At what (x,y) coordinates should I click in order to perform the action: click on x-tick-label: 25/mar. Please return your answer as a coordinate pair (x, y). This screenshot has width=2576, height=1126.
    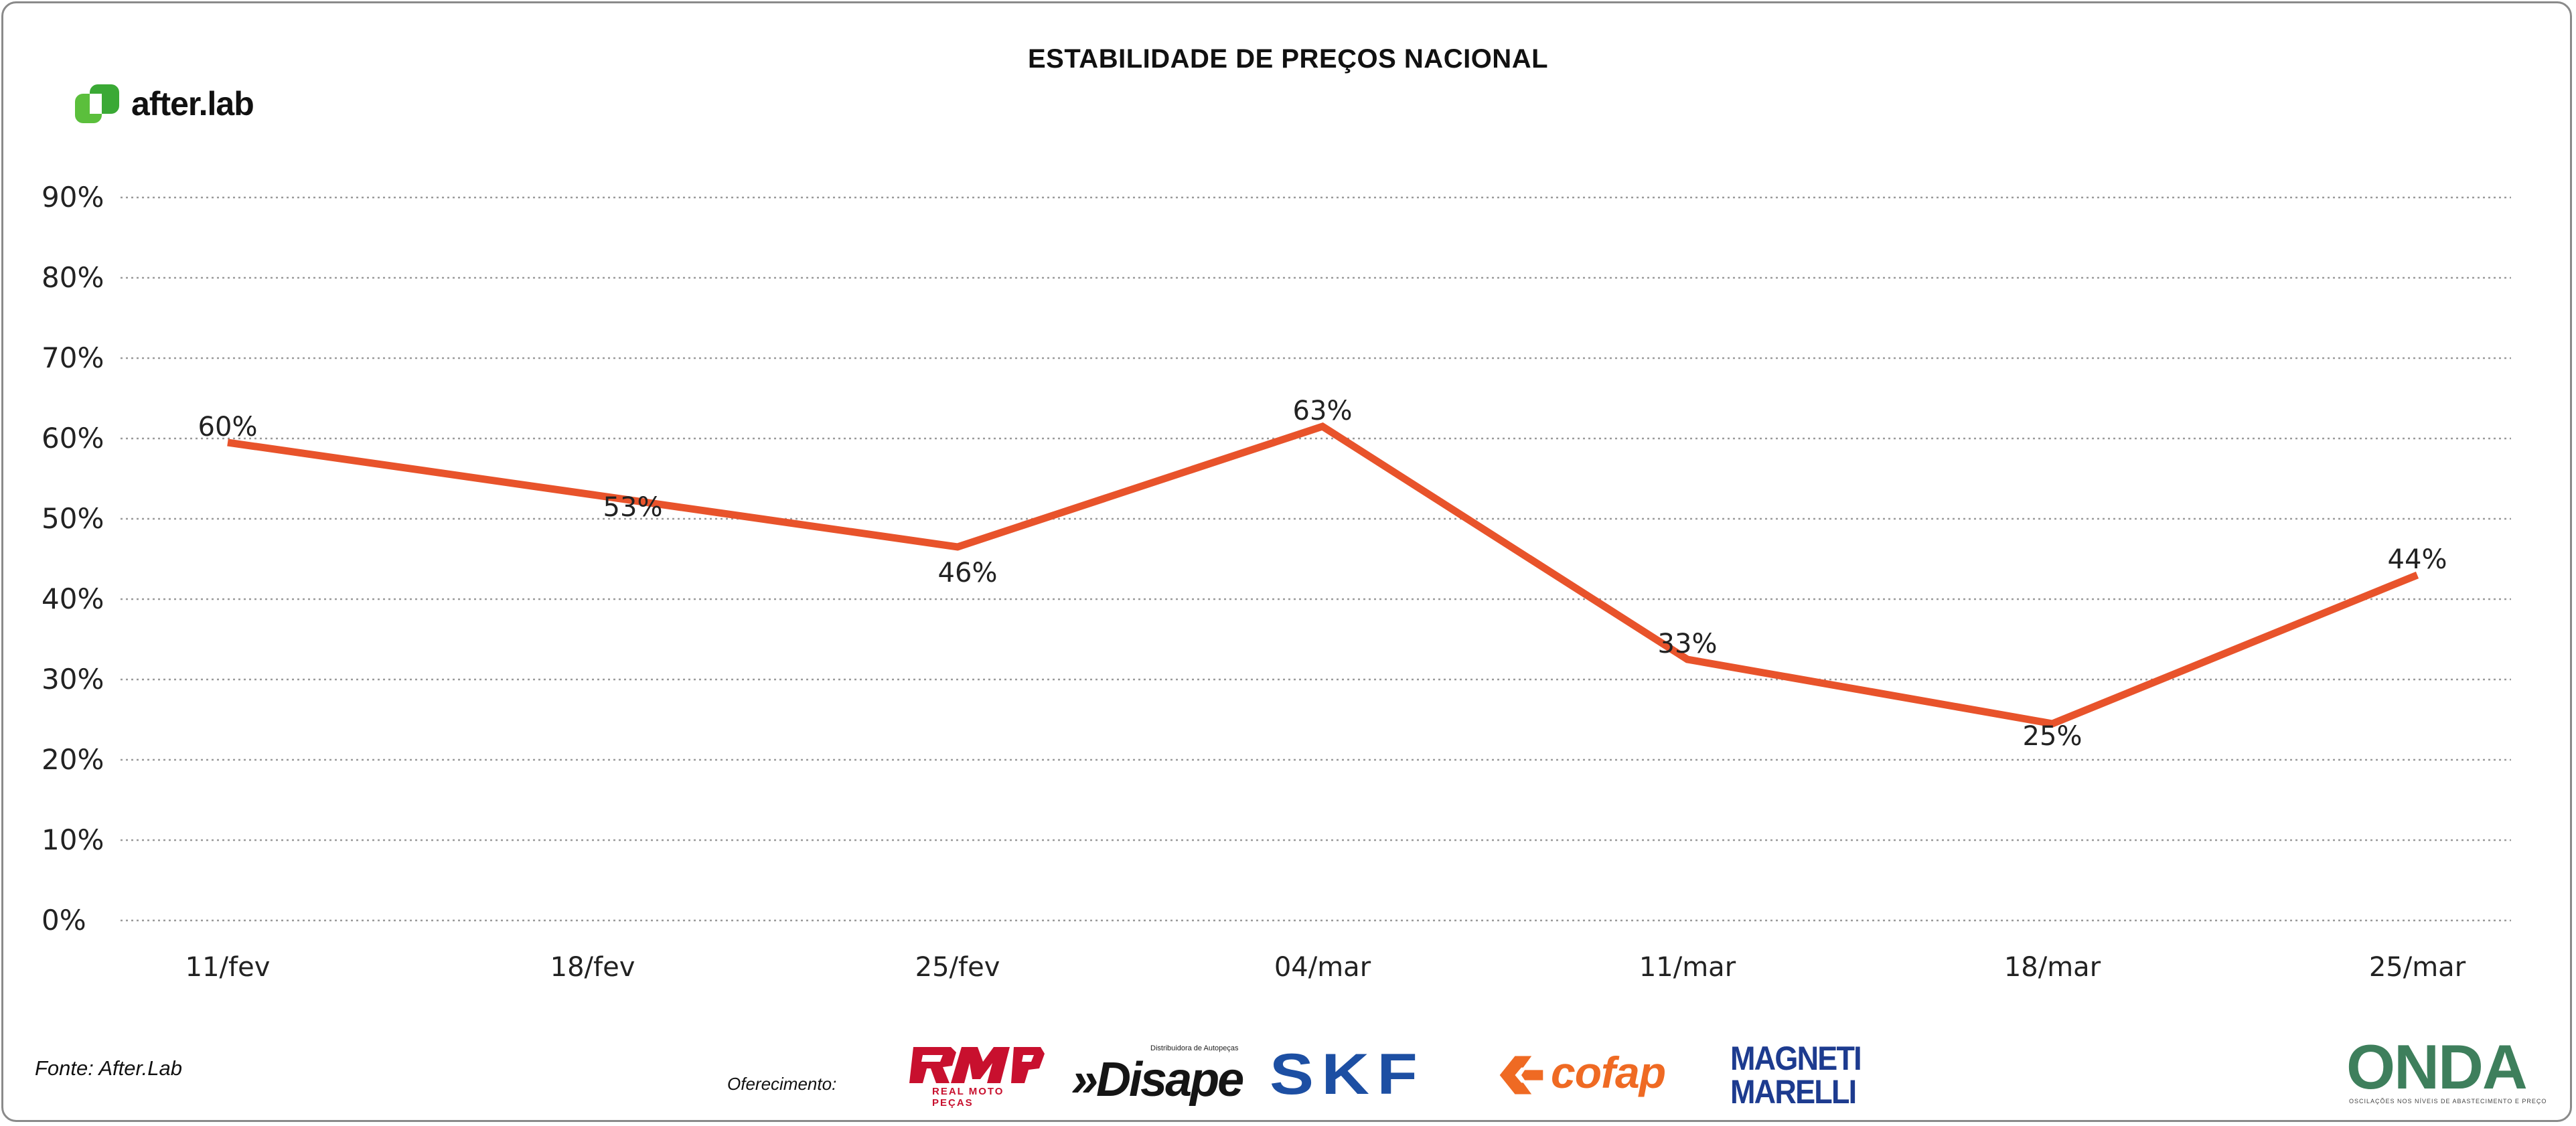
    Looking at the image, I should click on (2417, 967).